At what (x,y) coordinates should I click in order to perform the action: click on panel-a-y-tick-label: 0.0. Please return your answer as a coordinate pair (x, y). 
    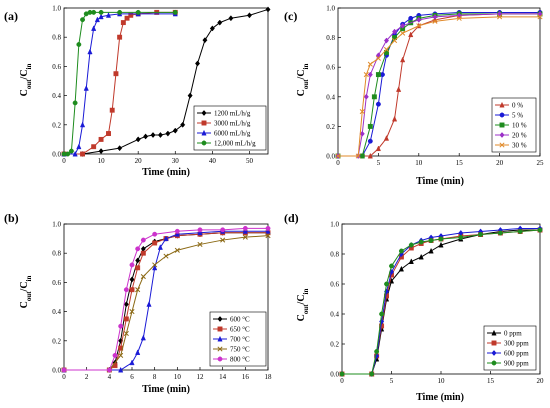
    Looking at the image, I should click on (56, 155).